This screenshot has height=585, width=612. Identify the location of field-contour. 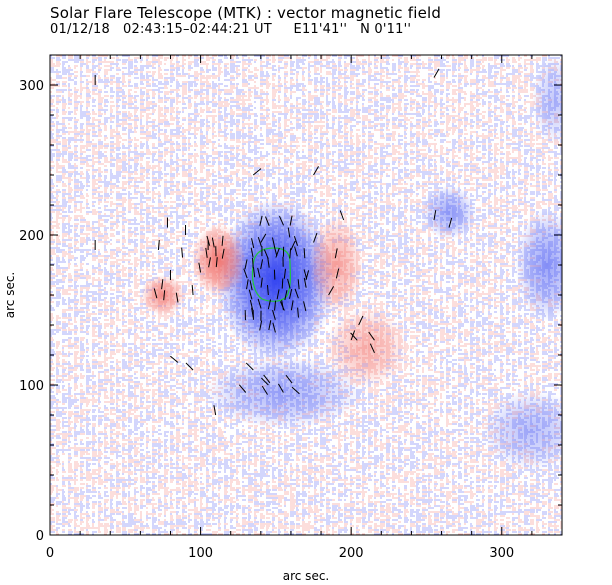
(271, 274).